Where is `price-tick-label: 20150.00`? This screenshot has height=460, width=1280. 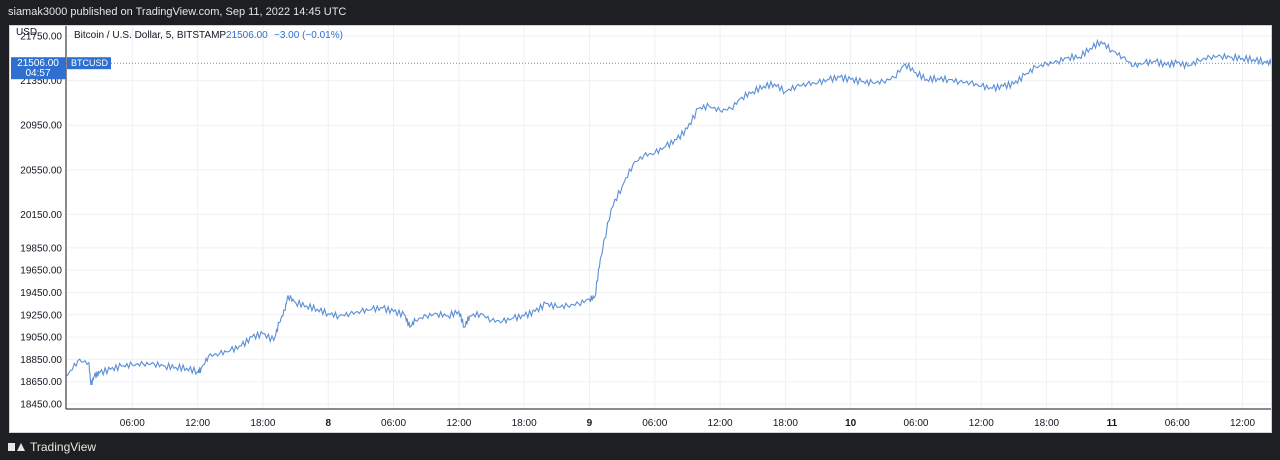 price-tick-label: 20150.00 is located at coordinates (41, 215).